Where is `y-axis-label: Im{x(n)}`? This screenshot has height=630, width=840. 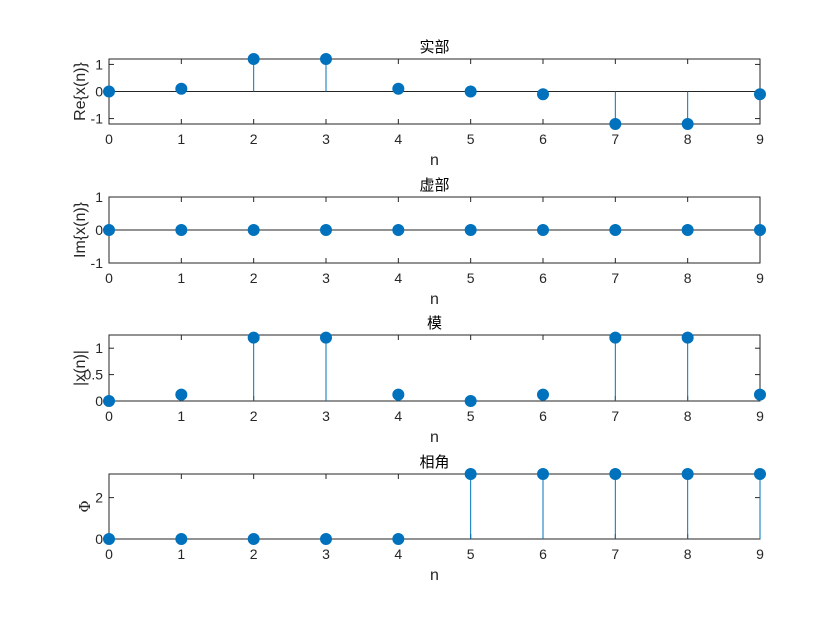 y-axis-label: Im{x(n)} is located at coordinates (80, 229).